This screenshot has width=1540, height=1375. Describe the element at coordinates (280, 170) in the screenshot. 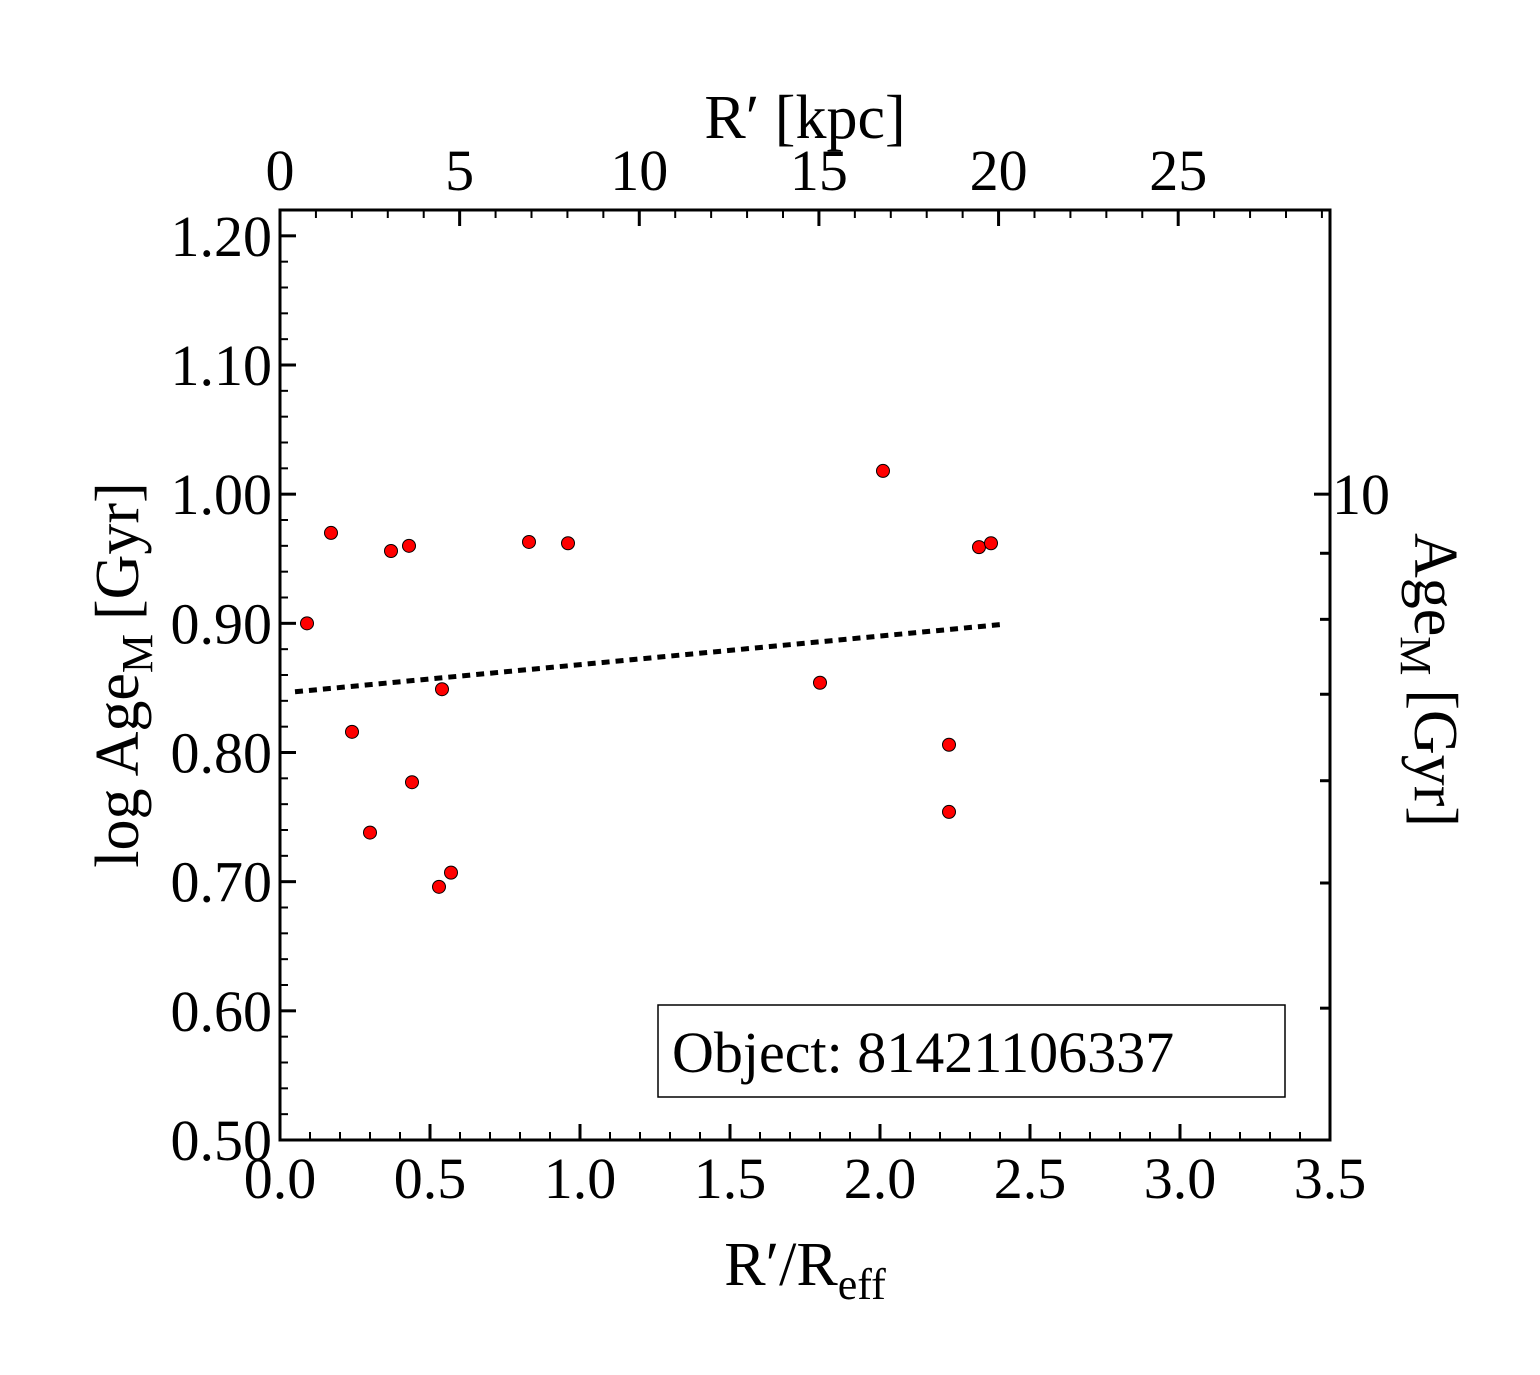

I see `top-x-tick-label: 0` at that location.